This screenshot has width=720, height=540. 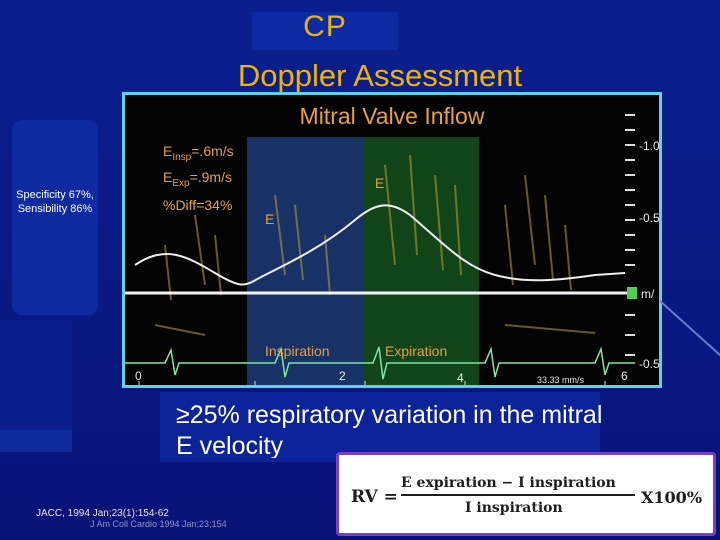 What do you see at coordinates (197, 179) in the screenshot?
I see `e-exp-label: EExp=.9m/s` at bounding box center [197, 179].